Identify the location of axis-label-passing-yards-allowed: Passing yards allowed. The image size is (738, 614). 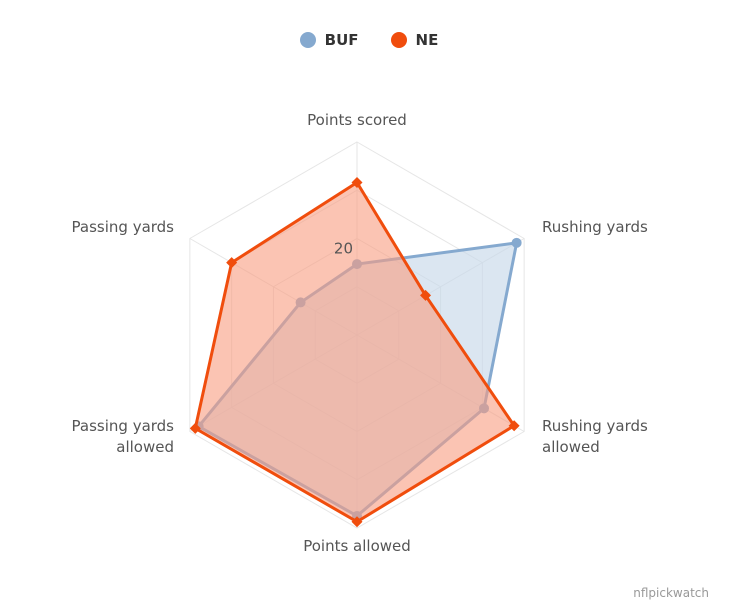
(123, 436).